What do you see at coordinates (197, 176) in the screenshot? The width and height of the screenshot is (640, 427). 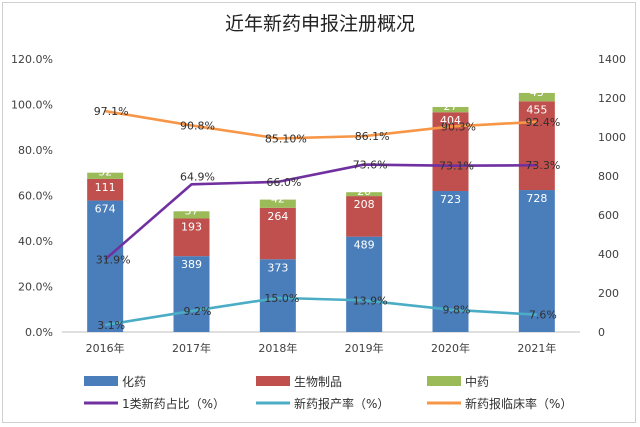 I see `line-value-label: 64.9%` at bounding box center [197, 176].